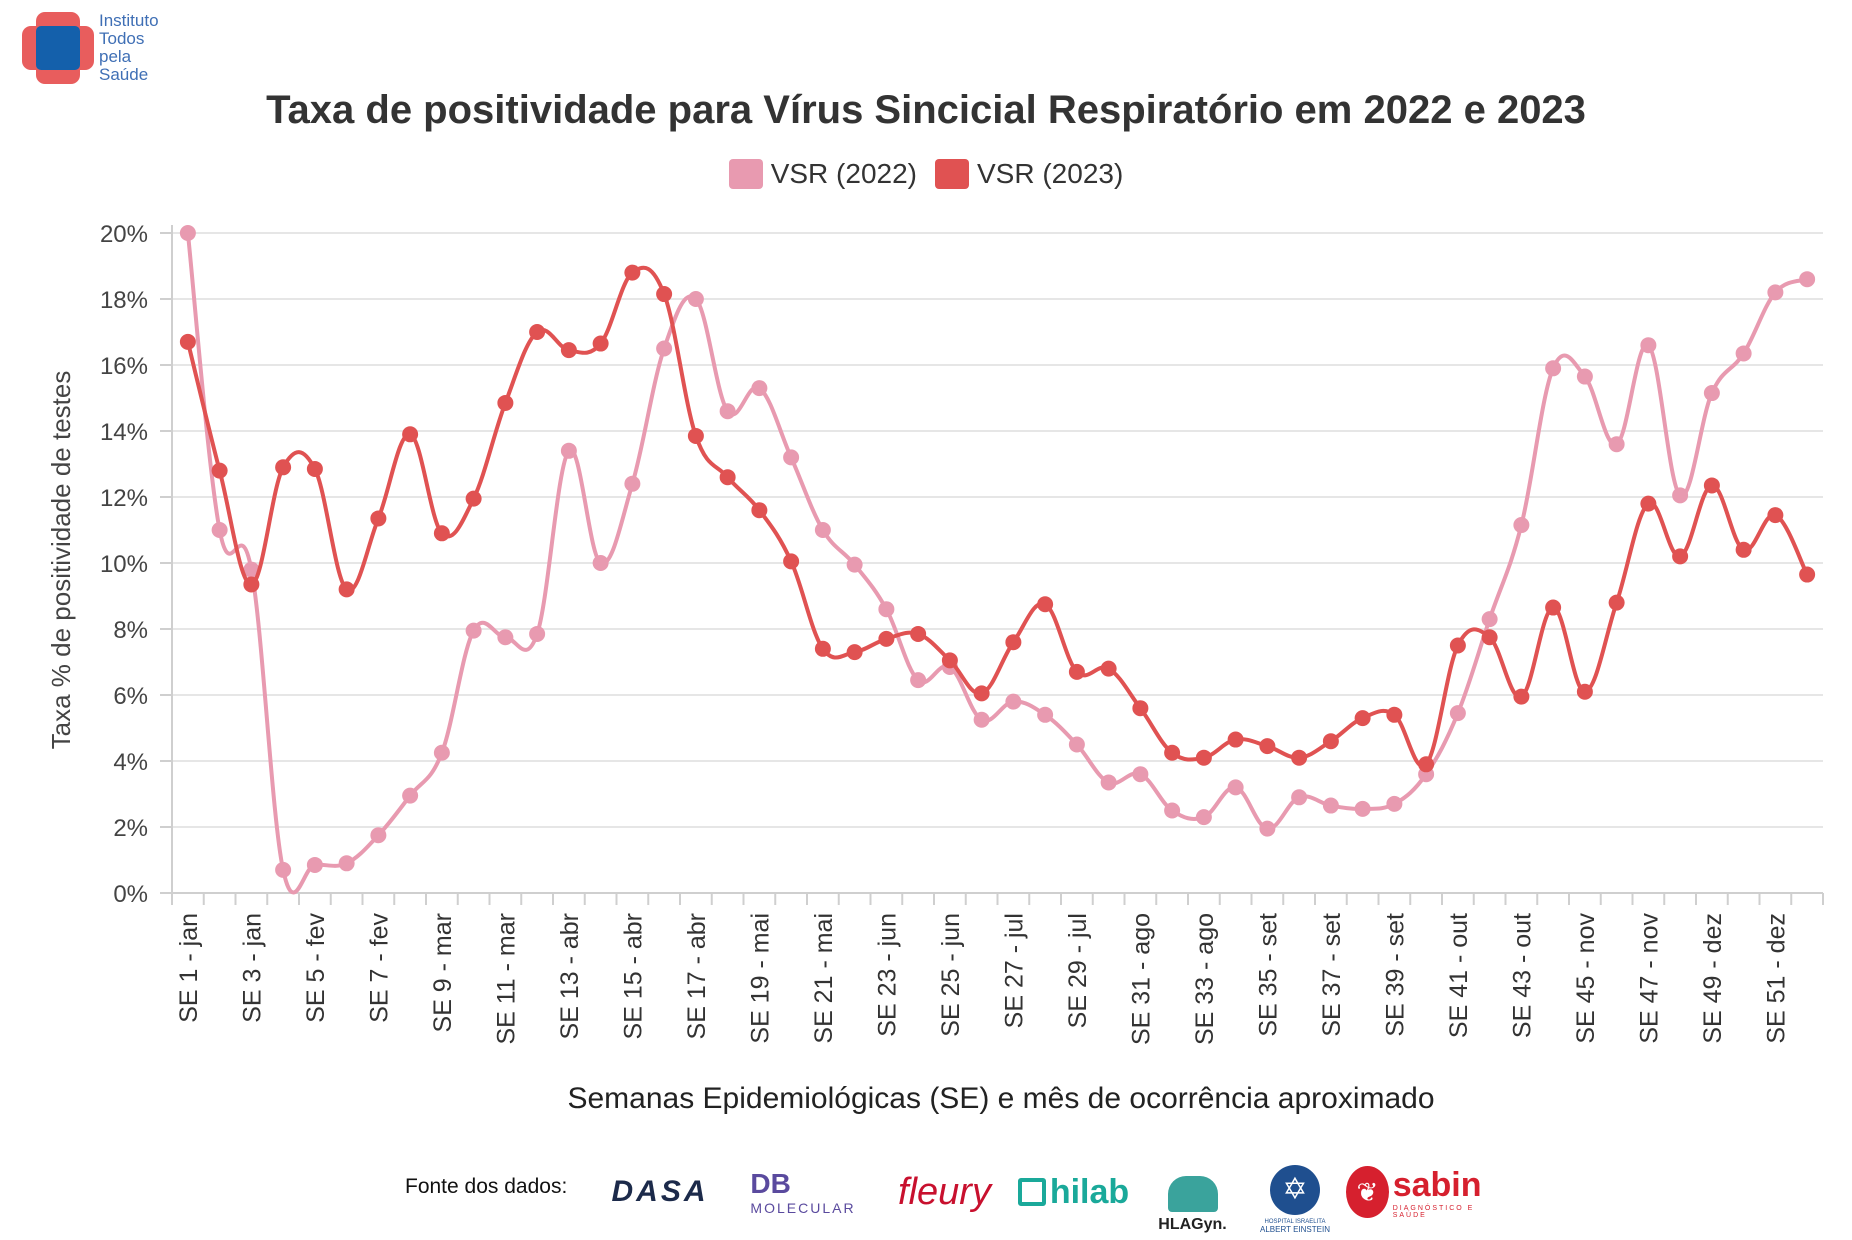  I want to click on legend-item-2023: VSR (2023), so click(1029, 174).